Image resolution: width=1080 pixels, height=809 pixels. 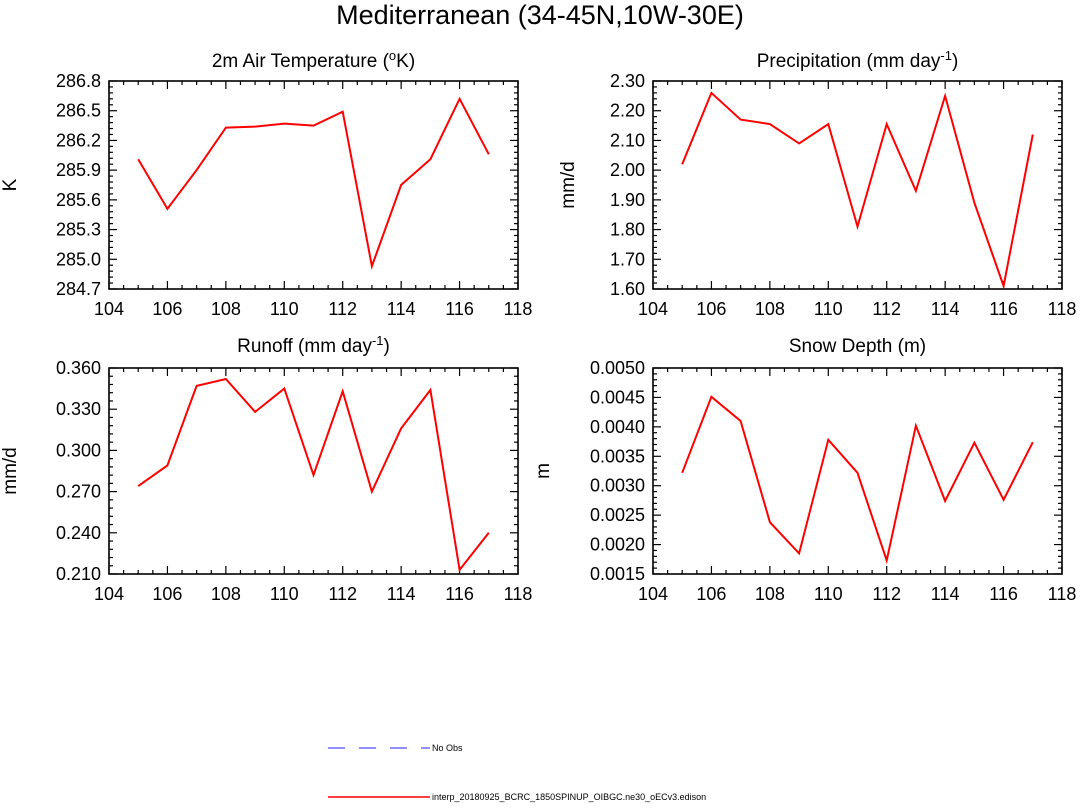 What do you see at coordinates (857, 346) in the screenshot?
I see `chart-title: Snow Depth (m)` at bounding box center [857, 346].